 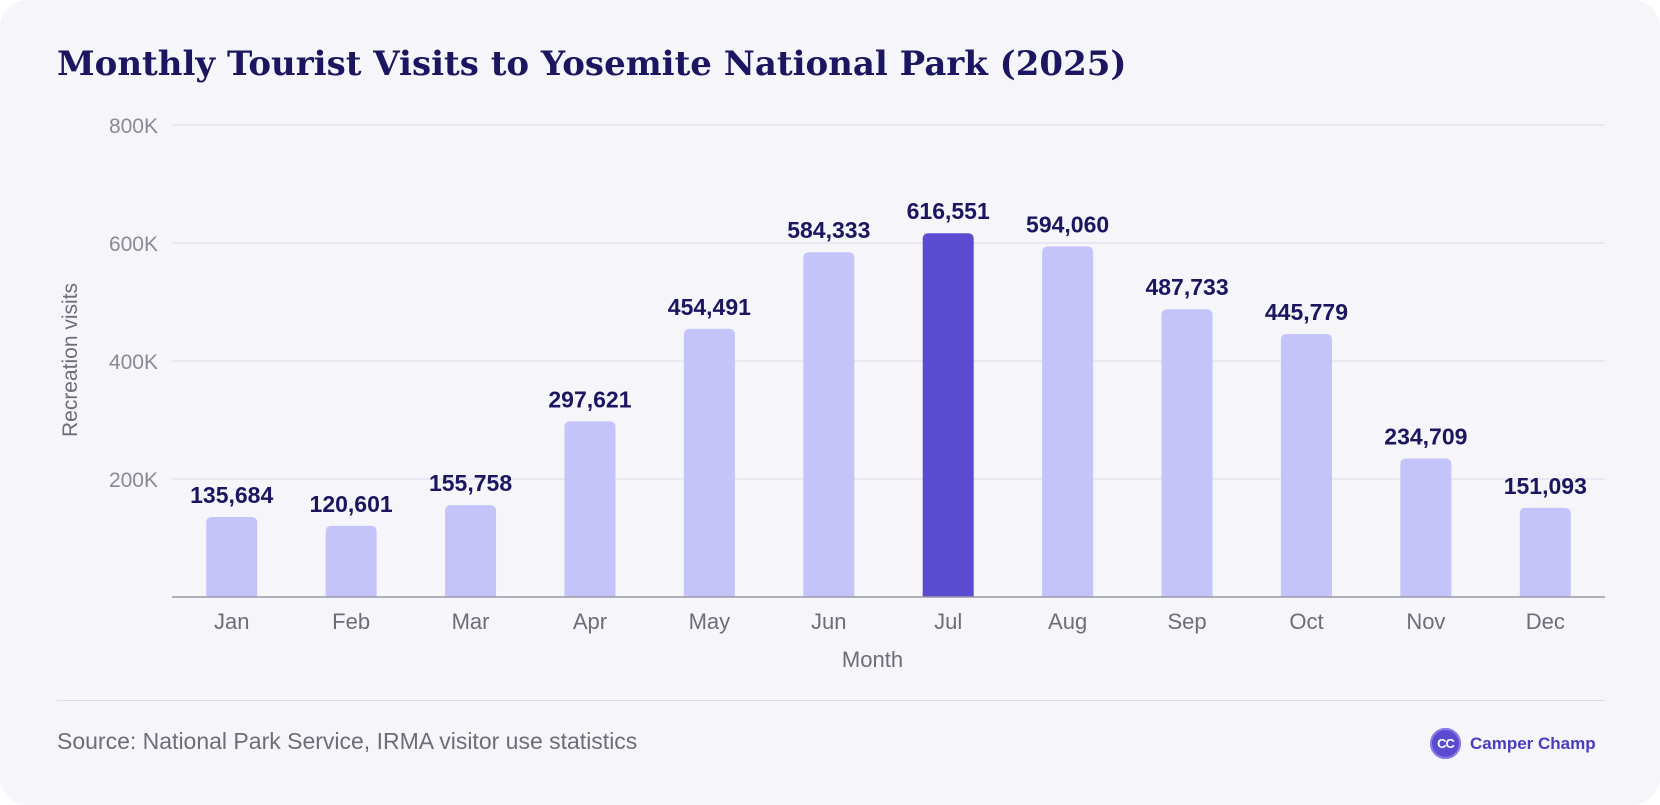 I want to click on value-label-jul: 616,551, so click(x=948, y=211).